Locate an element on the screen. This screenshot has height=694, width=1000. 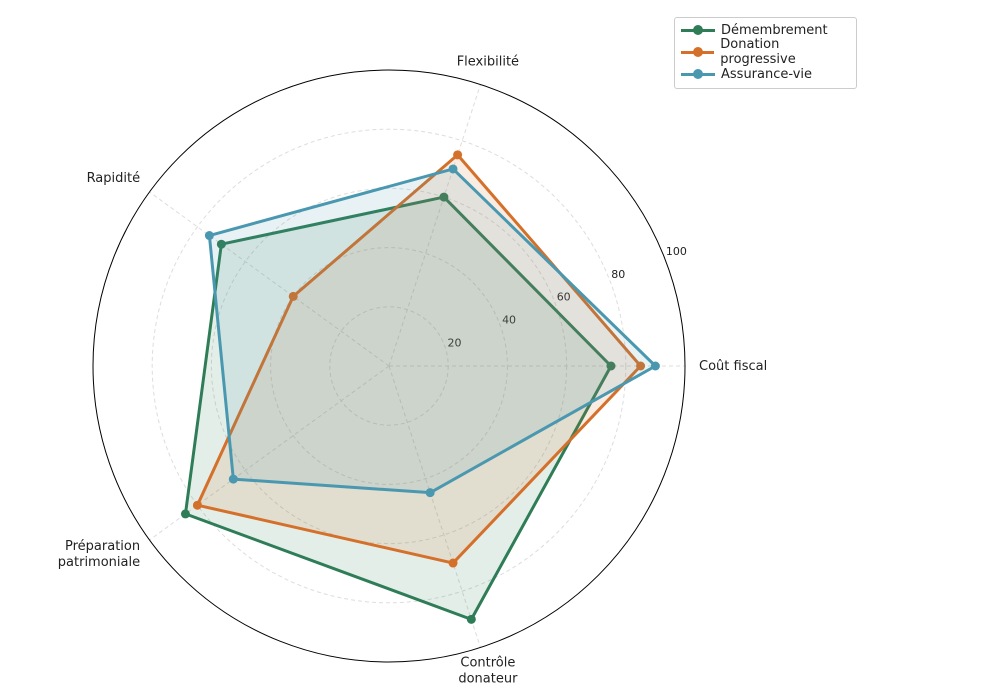
legend-label: Assurance-vie is located at coordinates (767, 74).